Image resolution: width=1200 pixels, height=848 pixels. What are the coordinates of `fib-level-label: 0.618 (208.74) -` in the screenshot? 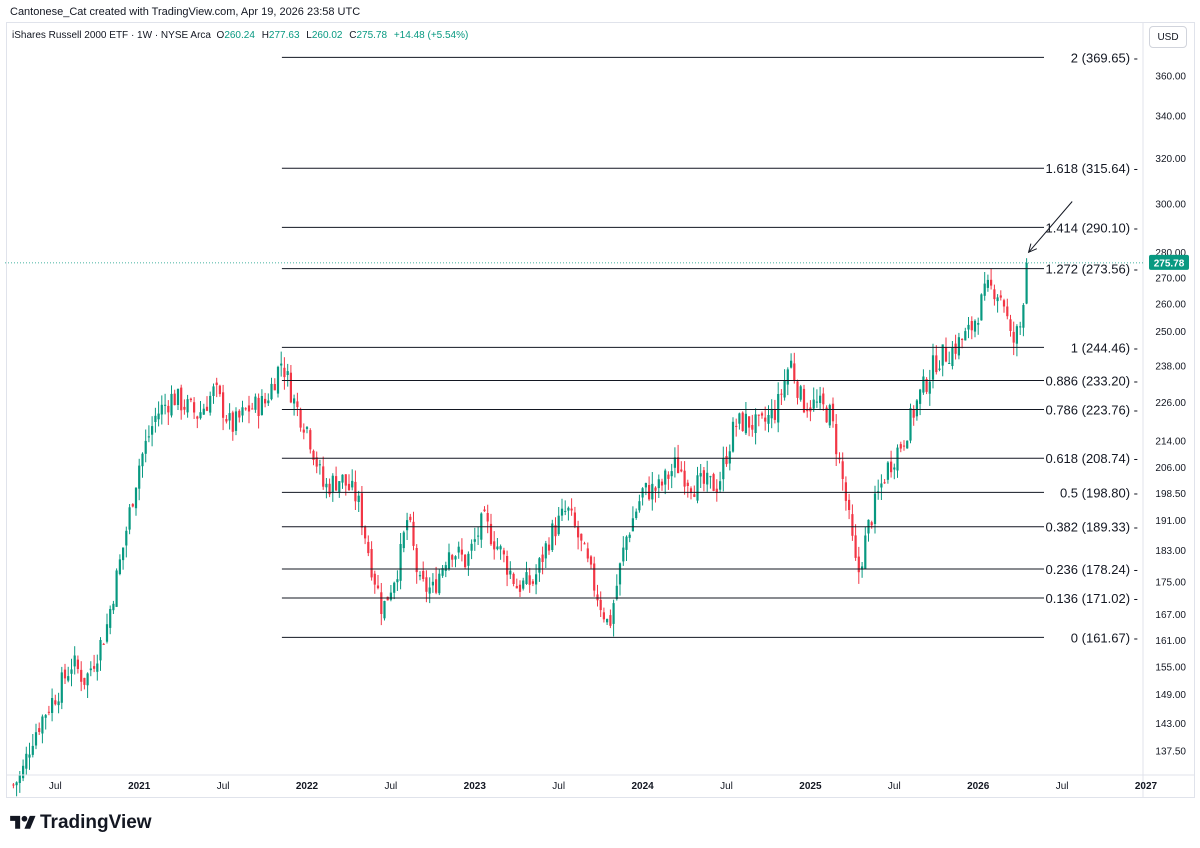 It's located at (1091, 458).